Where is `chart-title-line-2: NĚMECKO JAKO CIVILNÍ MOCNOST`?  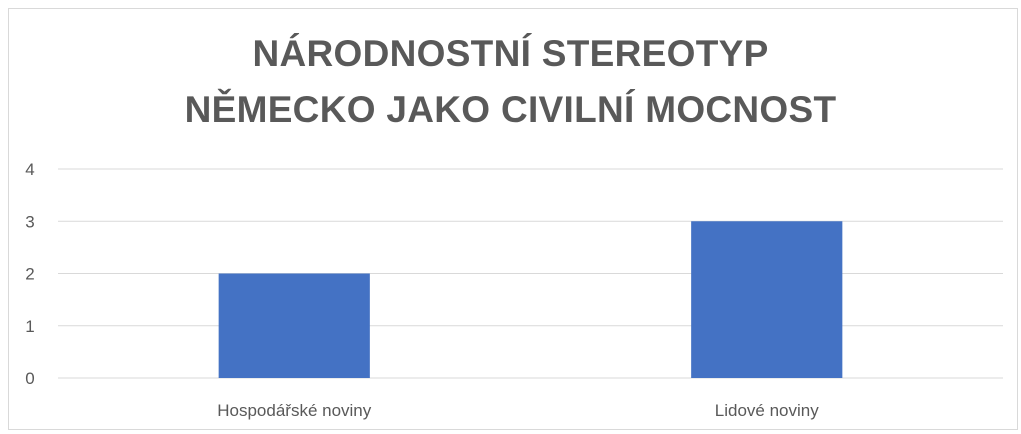
chart-title-line-2: NĚMECKO JAKO CIVILNÍ MOCNOST is located at coordinates (510, 109).